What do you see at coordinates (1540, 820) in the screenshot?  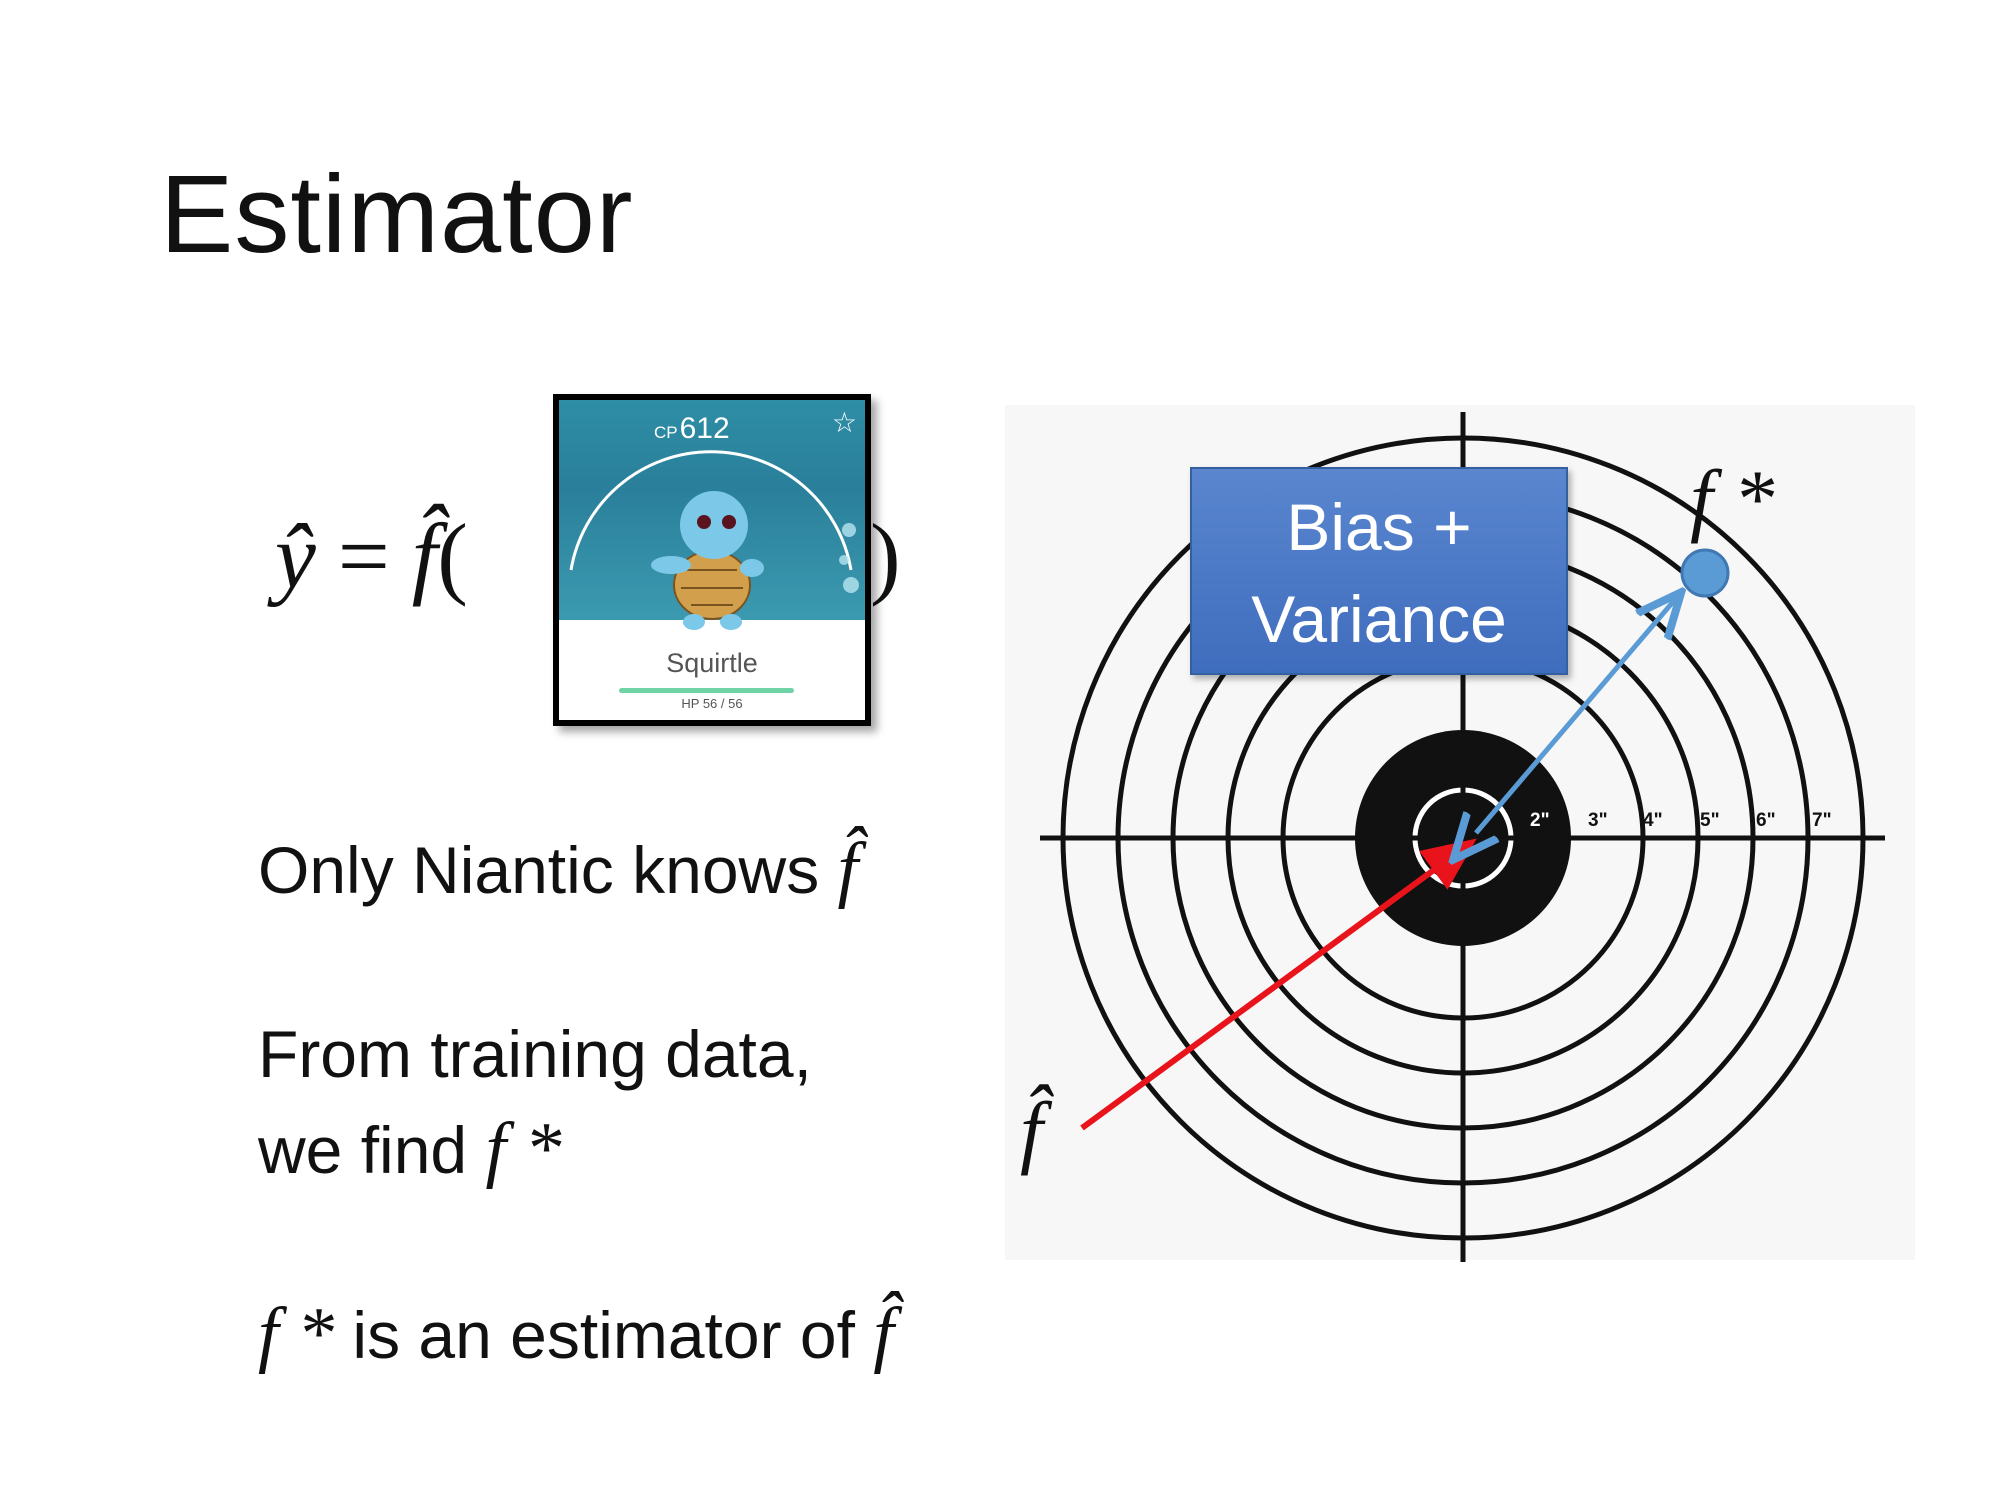 I see `ring-label-2: 2"` at bounding box center [1540, 820].